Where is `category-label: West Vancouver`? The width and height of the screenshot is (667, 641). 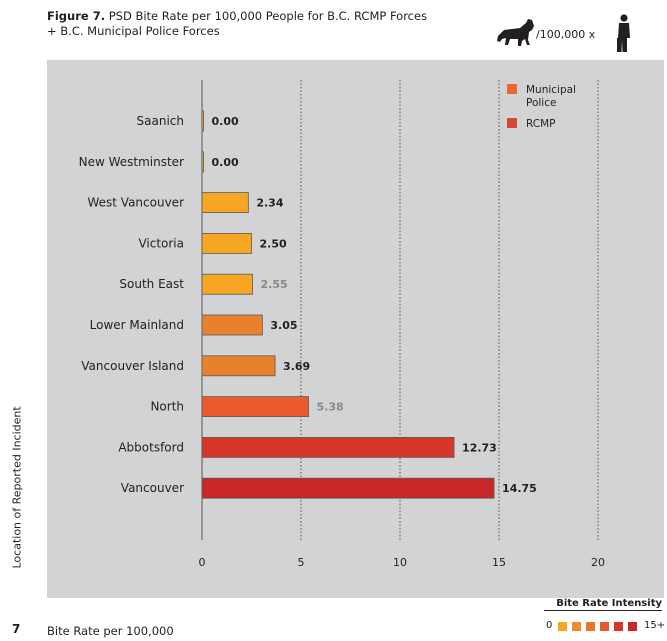 category-label: West Vancouver is located at coordinates (135, 203).